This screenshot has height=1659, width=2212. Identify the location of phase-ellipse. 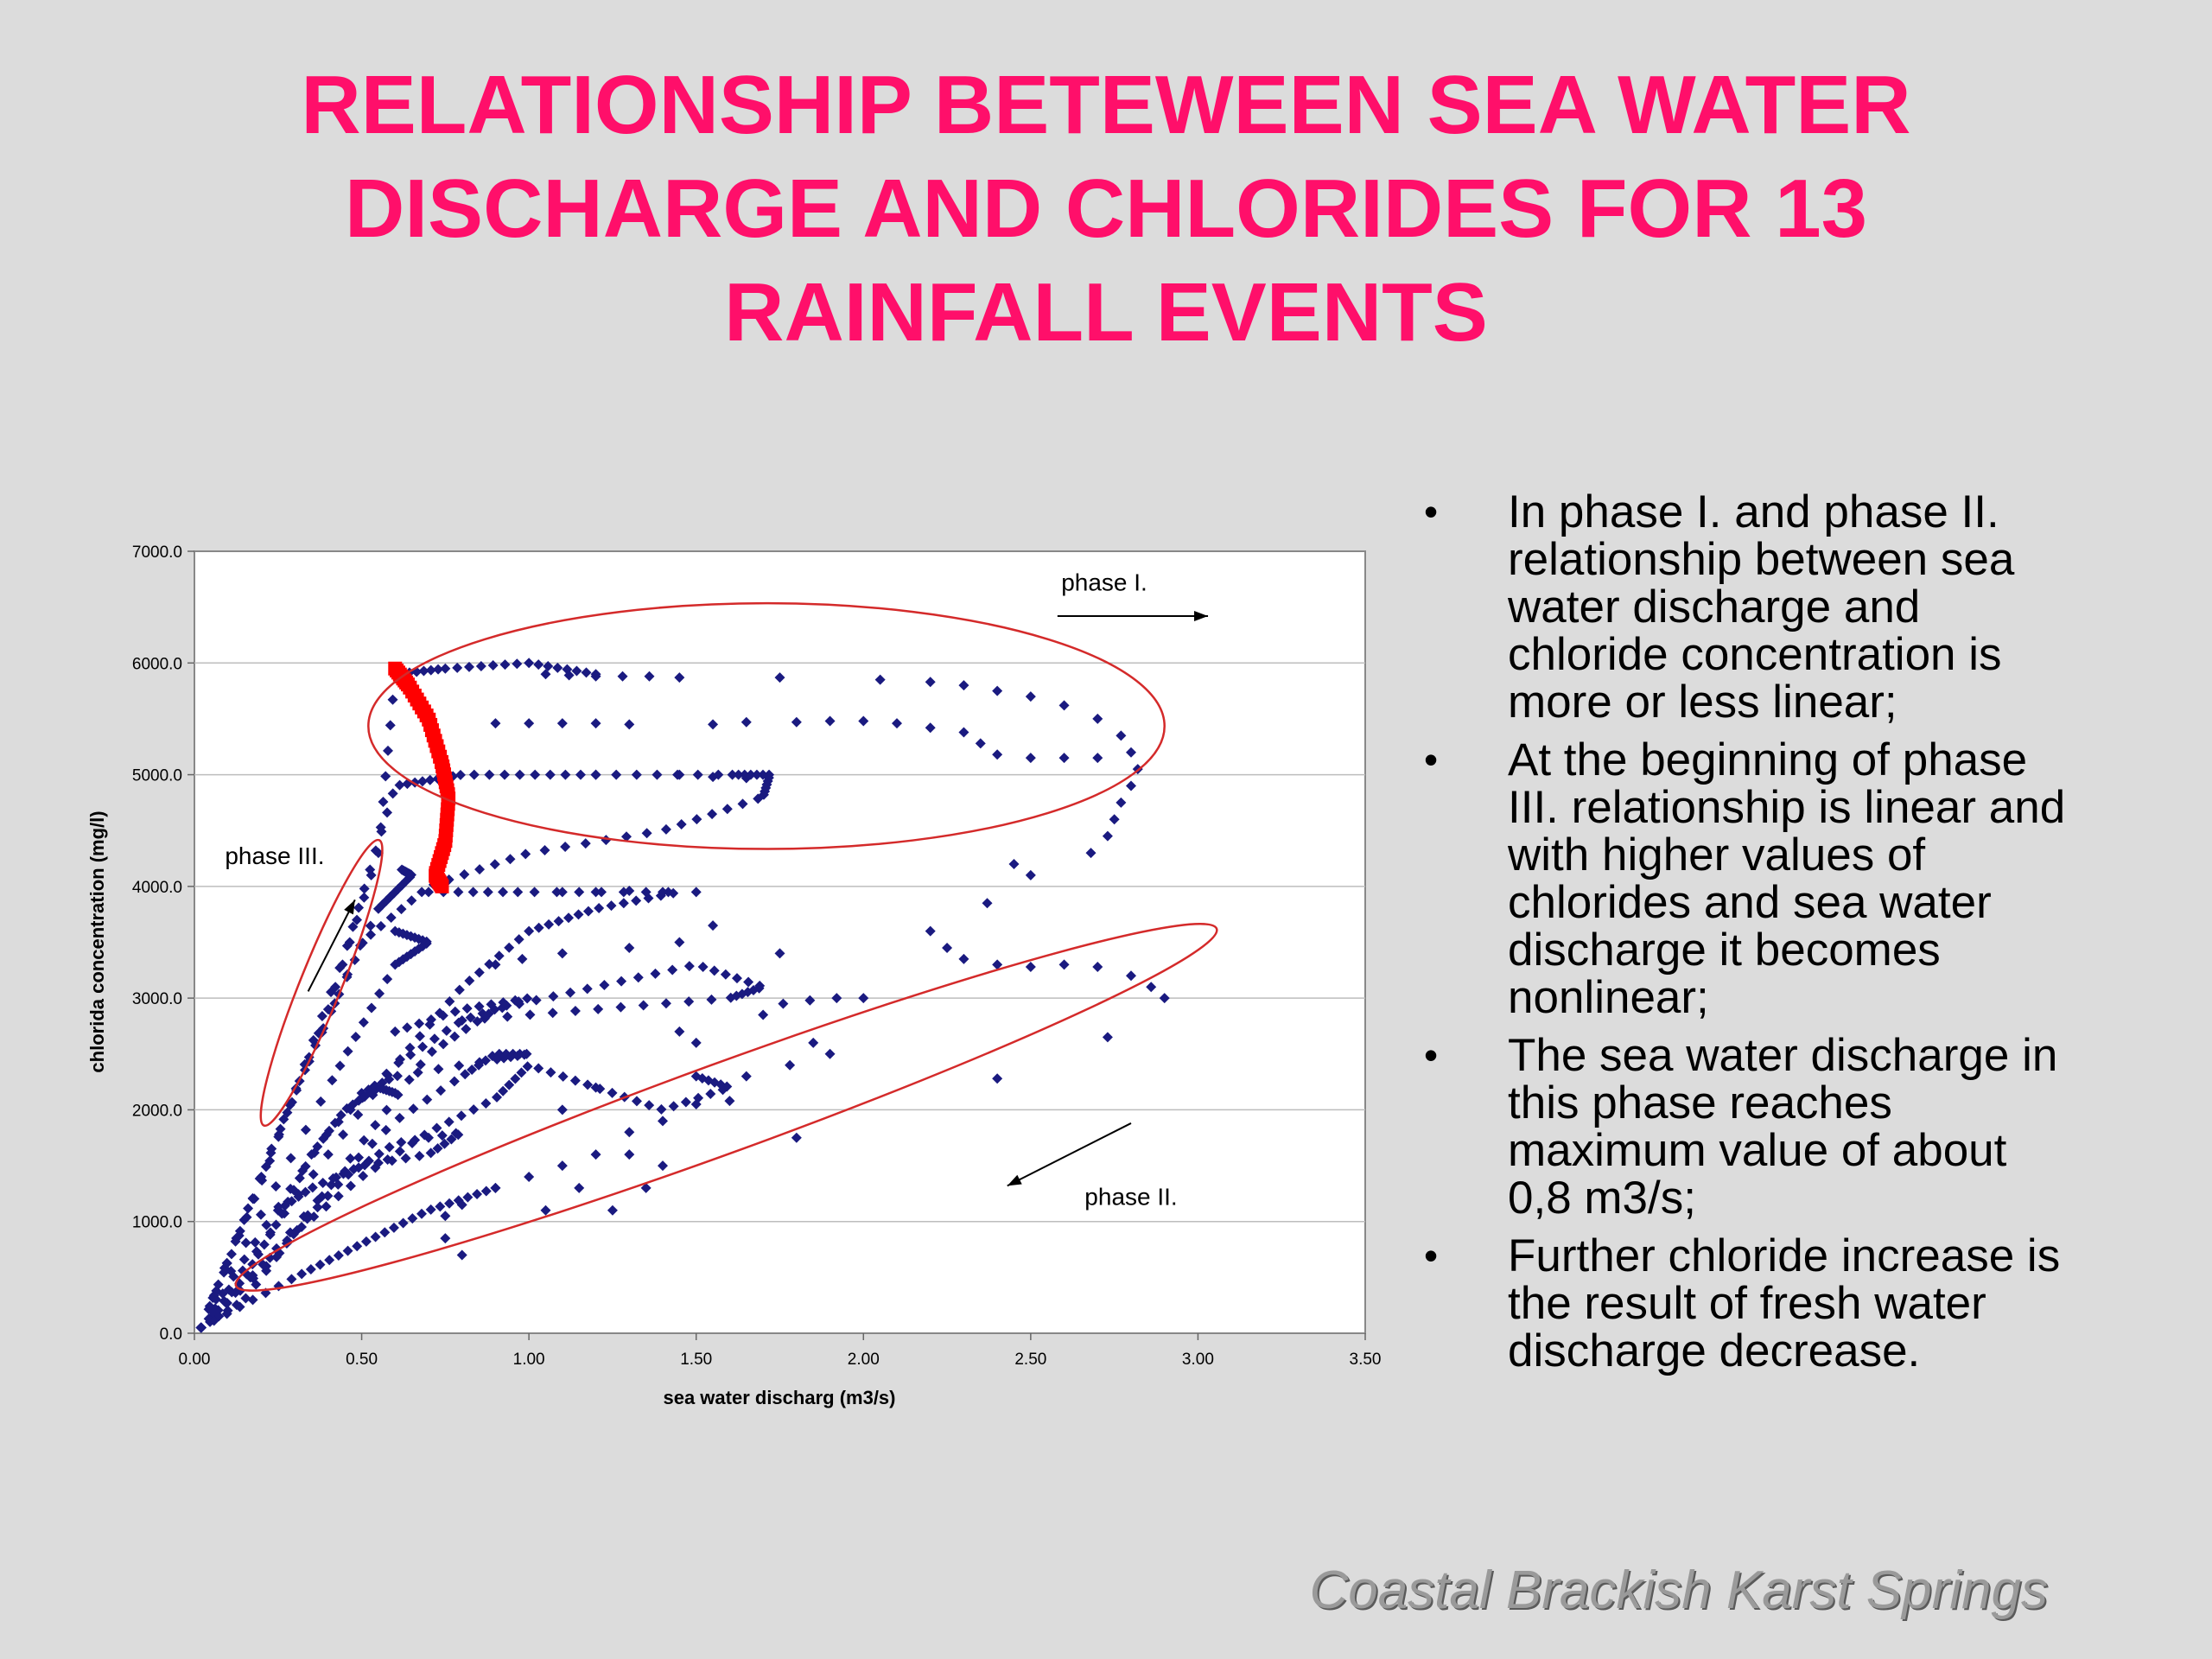
(766, 725).